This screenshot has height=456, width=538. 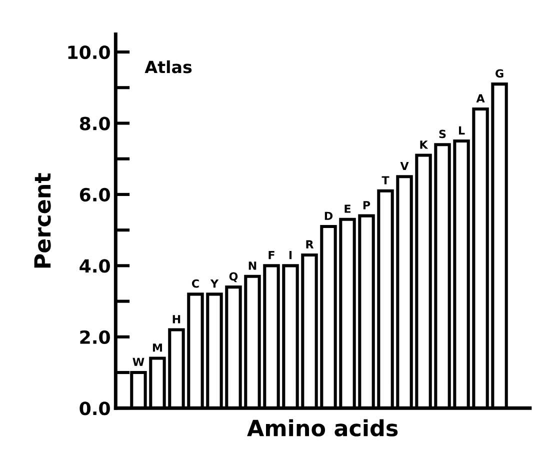 What do you see at coordinates (168, 67) in the screenshot?
I see `annotation: Atlas` at bounding box center [168, 67].